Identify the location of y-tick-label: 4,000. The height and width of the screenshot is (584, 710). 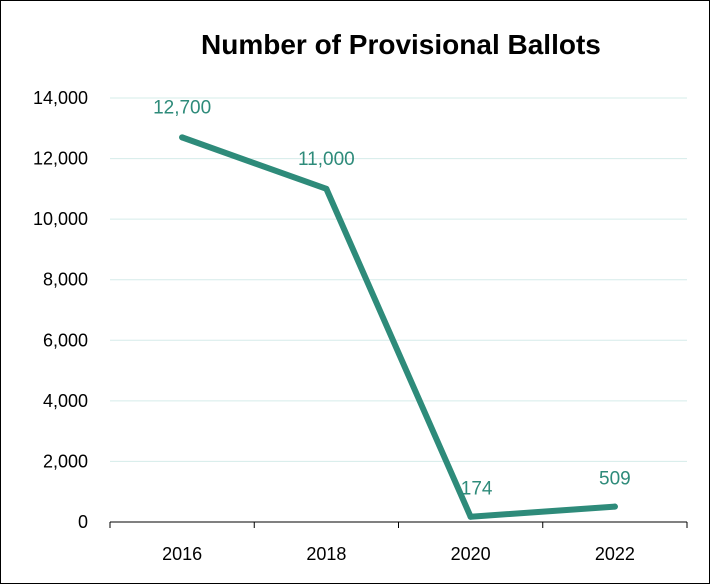
(65, 401).